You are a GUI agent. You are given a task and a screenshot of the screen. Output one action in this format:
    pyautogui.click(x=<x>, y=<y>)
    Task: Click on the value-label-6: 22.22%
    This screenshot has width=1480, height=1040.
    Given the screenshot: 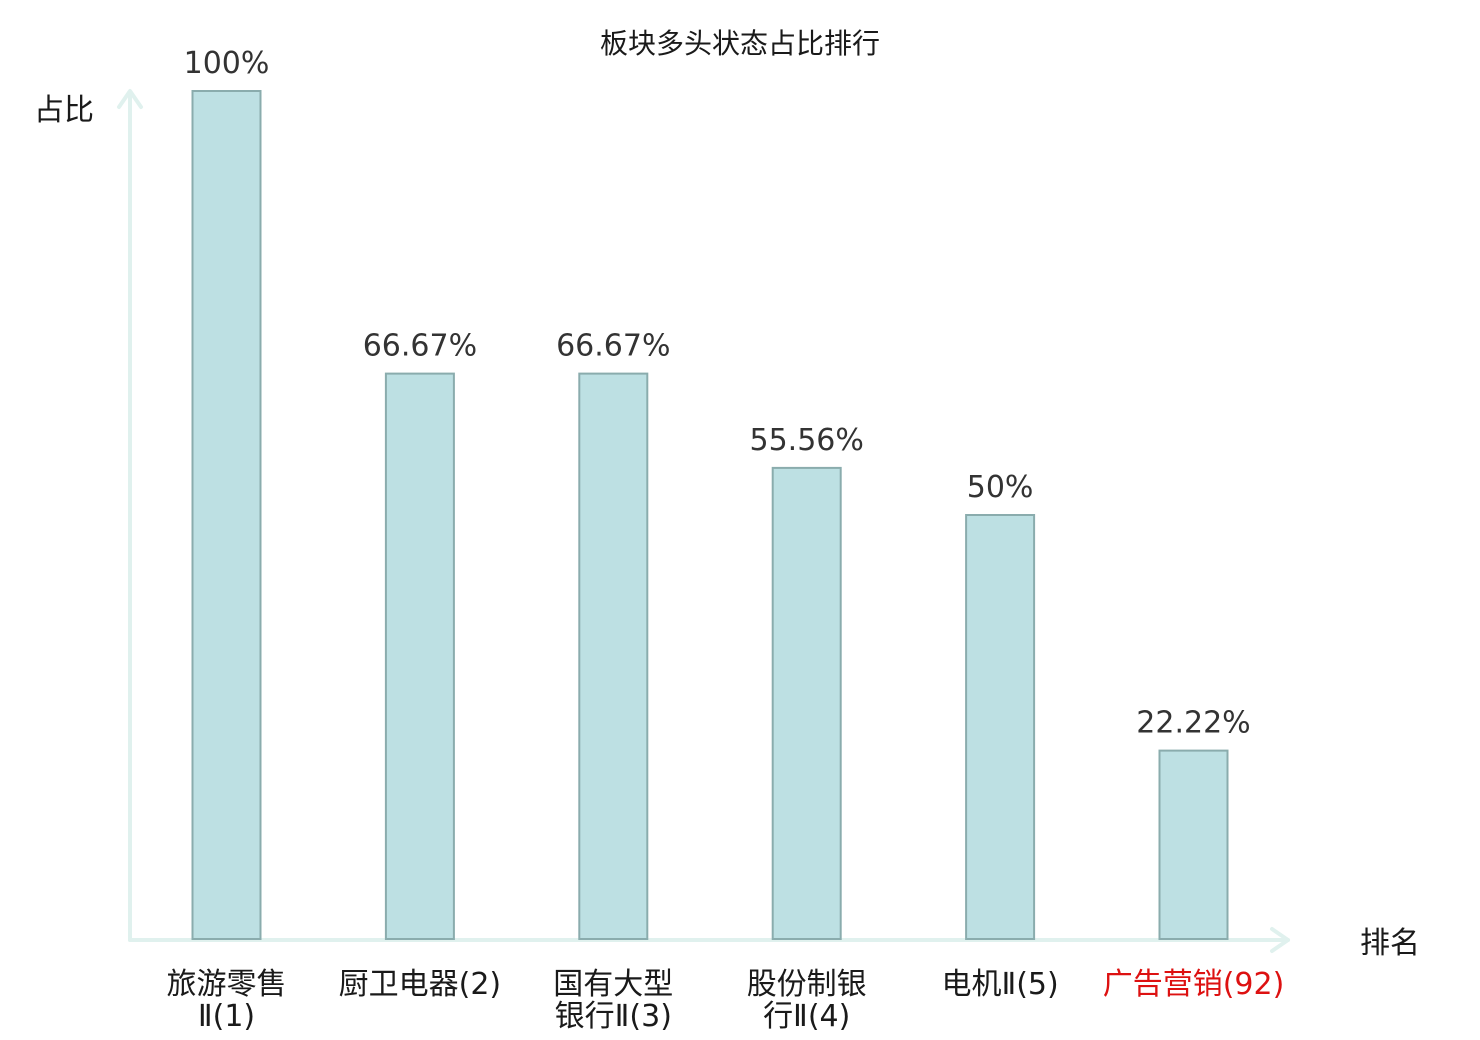 What is the action you would take?
    pyautogui.click(x=1193, y=723)
    